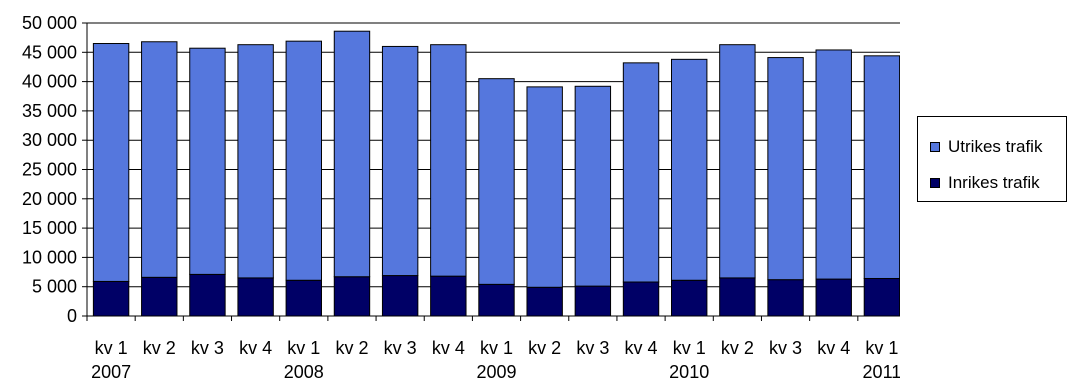 This screenshot has height=380, width=1069. I want to click on legend-item-utrikes: Utrikes trafik, so click(986, 147).